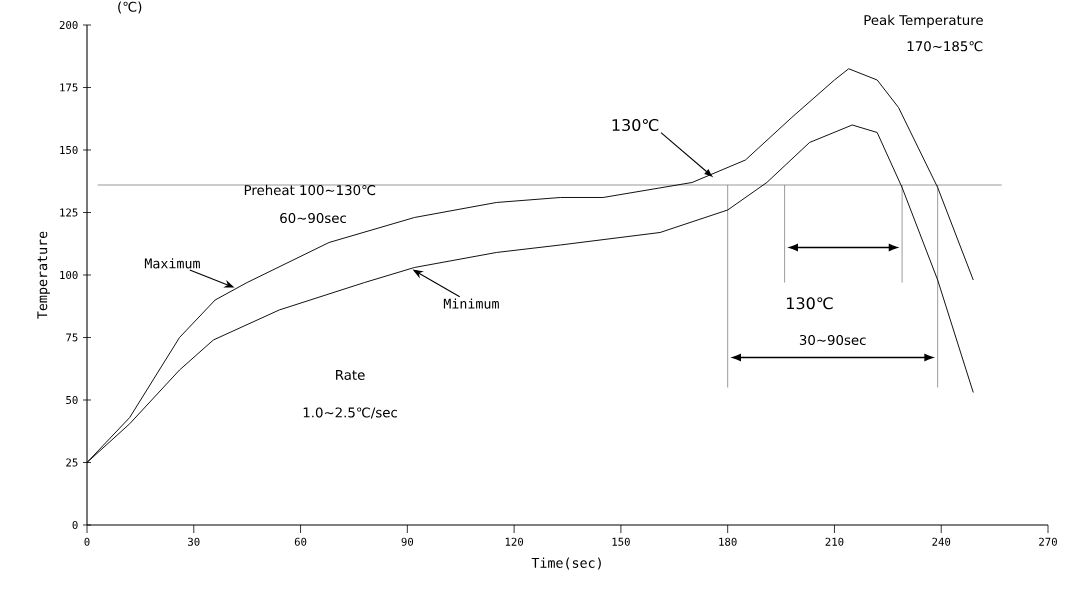  Describe the element at coordinates (69, 87) in the screenshot. I see `y-tick-label: 175` at that location.